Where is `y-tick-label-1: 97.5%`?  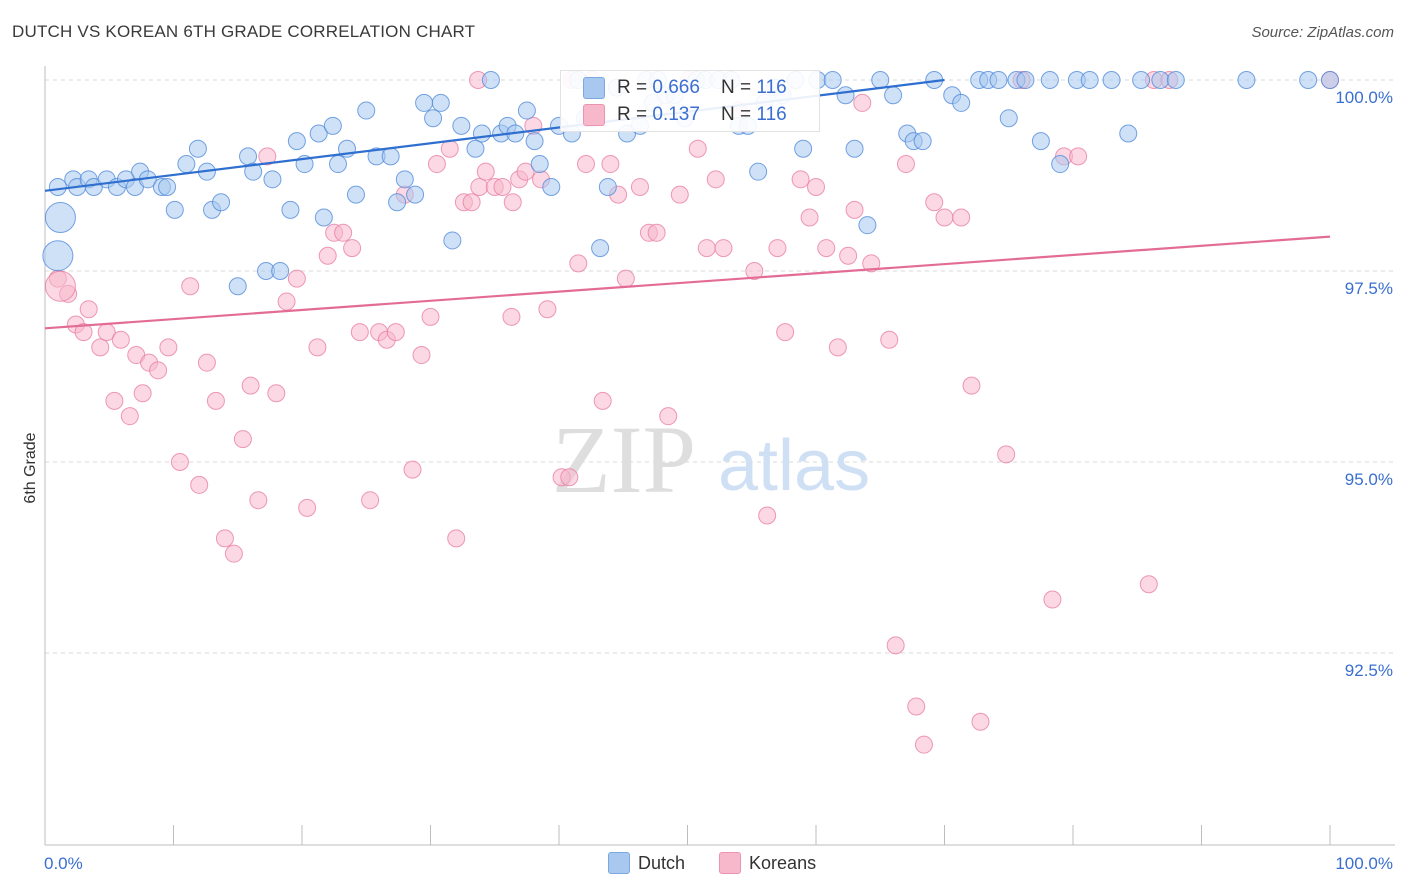
y-tick-label-1: 97.5% is located at coordinates (1369, 288).